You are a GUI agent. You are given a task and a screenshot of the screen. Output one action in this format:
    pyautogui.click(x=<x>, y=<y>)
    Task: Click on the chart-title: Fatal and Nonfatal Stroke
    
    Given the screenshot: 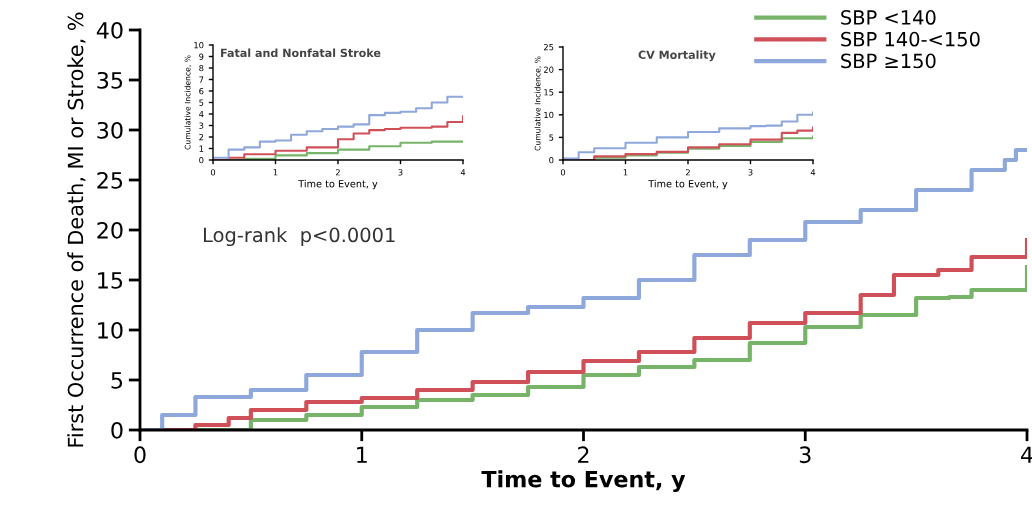 What is the action you would take?
    pyautogui.click(x=301, y=53)
    